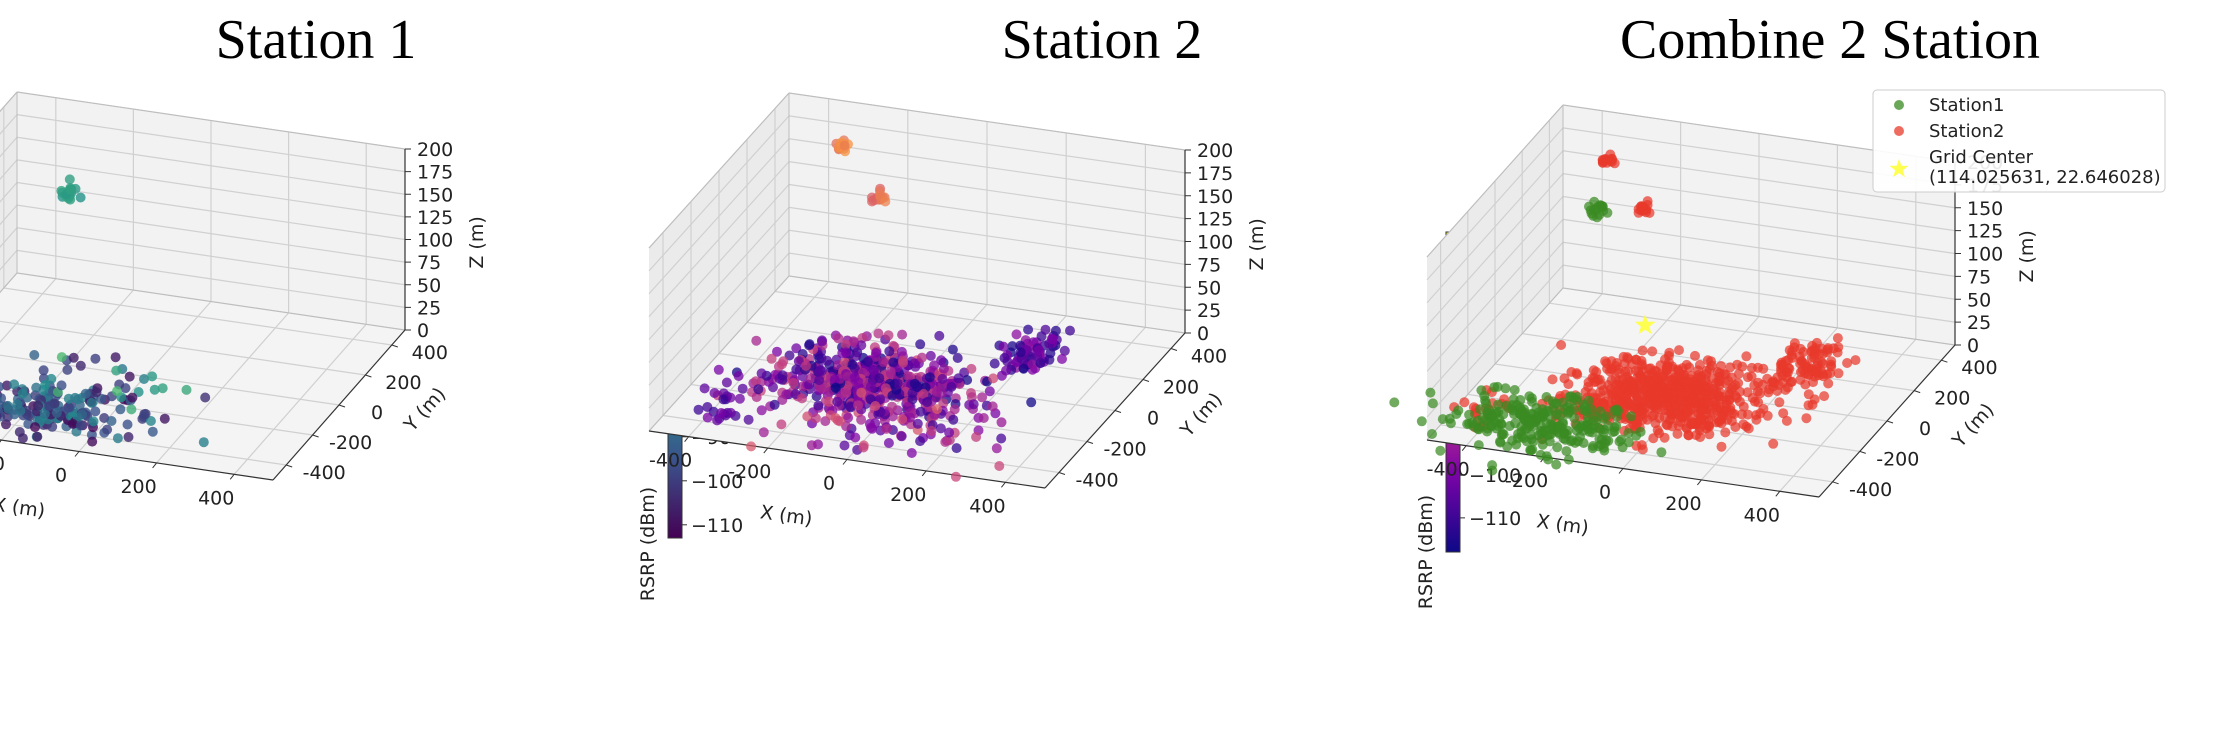  What do you see at coordinates (1215, 151) in the screenshot?
I see `z-tick-label: 200` at bounding box center [1215, 151].